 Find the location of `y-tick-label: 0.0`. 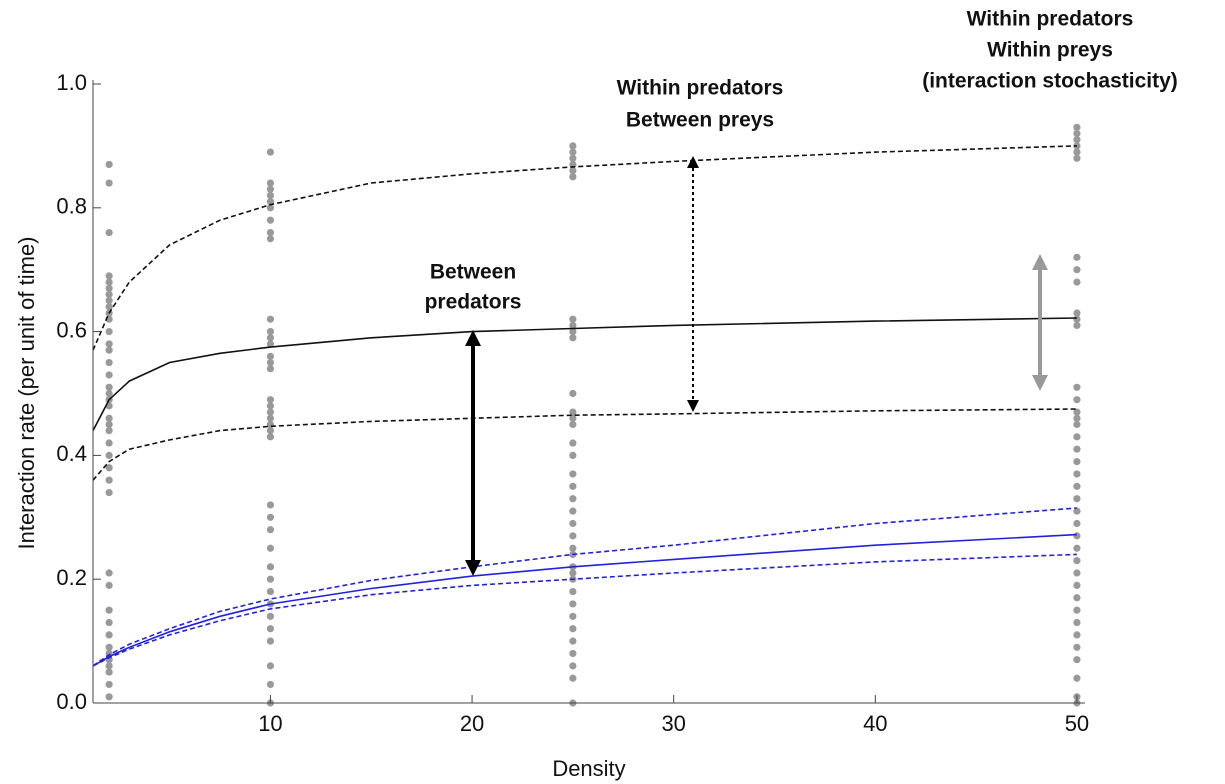

y-tick-label: 0.0 is located at coordinates (71, 701).